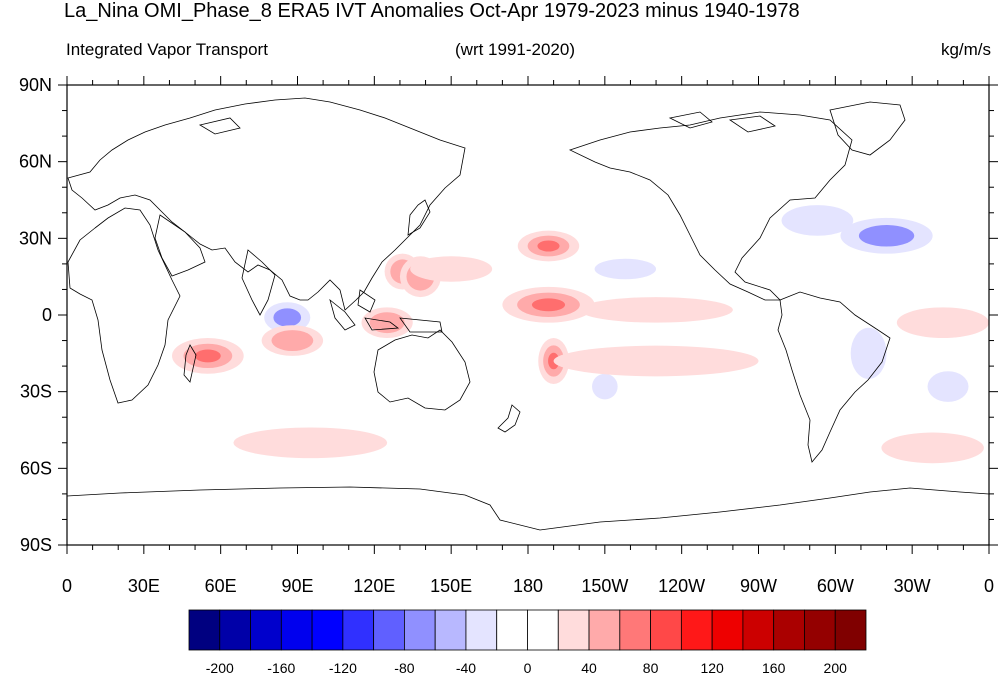  I want to click on colorbar: -200 -160 -120 -80 -40 0 40 80 120 160 200, so click(527, 642).